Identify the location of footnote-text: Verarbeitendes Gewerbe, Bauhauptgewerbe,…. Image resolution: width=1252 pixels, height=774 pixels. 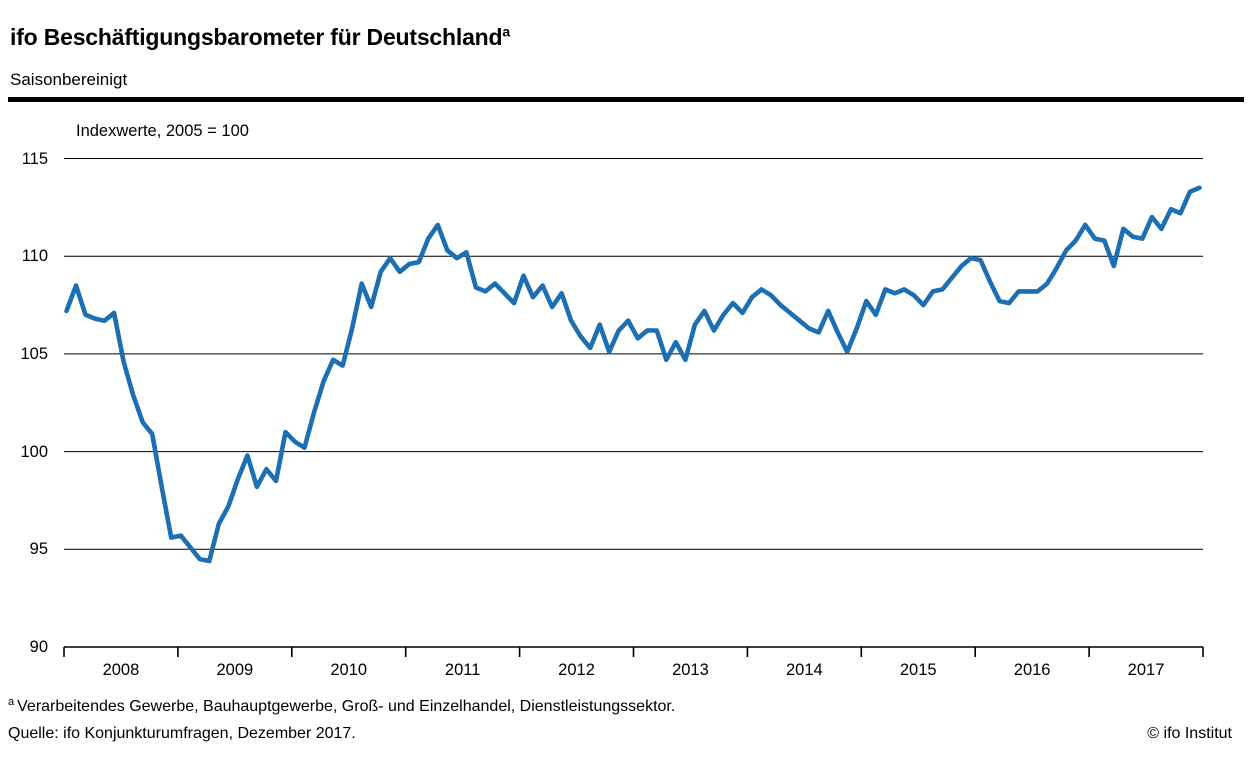
(346, 706).